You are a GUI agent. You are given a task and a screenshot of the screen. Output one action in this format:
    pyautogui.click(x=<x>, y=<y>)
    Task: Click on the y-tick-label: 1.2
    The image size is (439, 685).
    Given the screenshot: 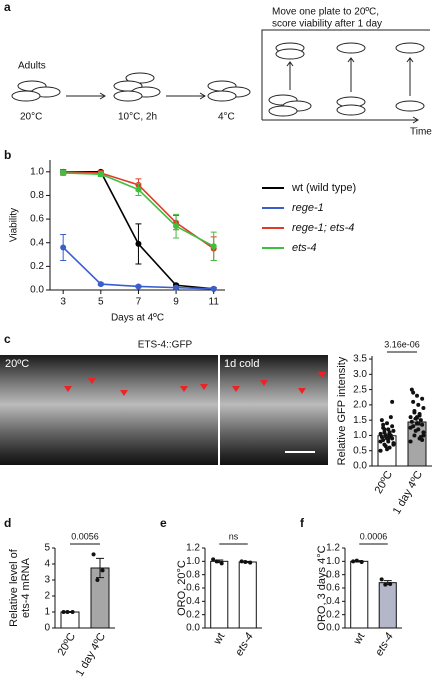 What is the action you would take?
    pyautogui.click(x=193, y=548)
    